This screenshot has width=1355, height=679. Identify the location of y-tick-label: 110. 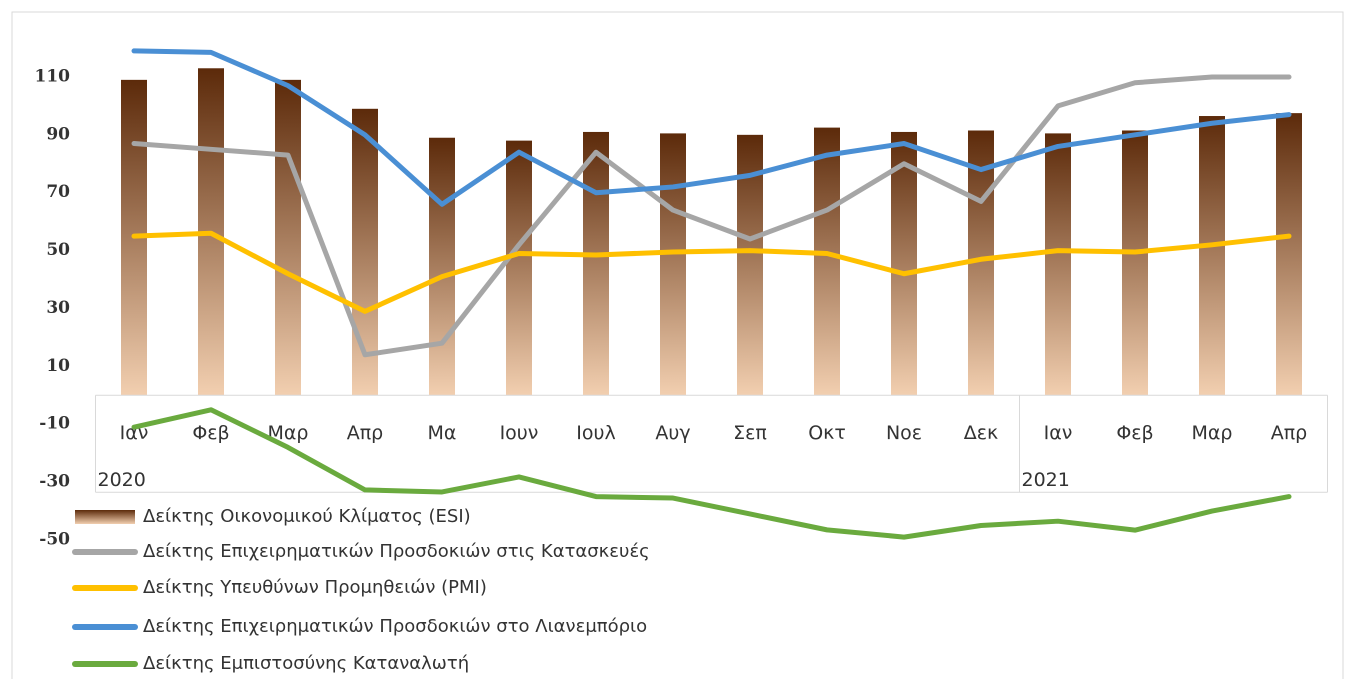
(53, 76).